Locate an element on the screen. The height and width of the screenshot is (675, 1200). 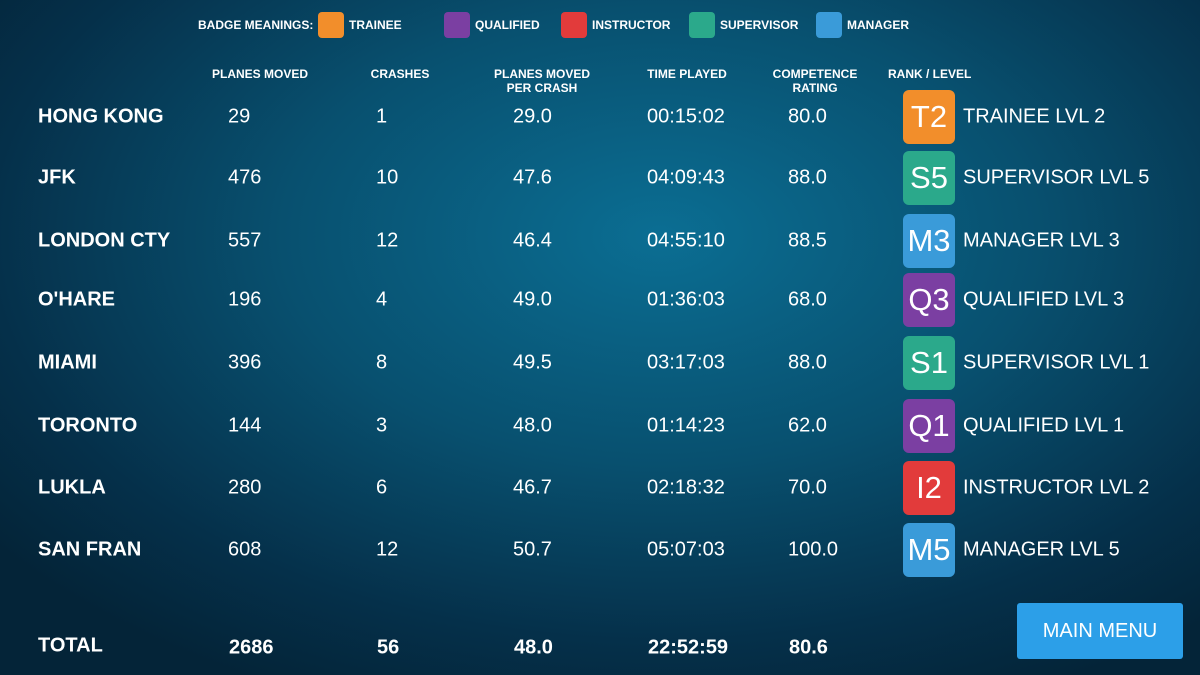
rank-badge: I2 is located at coordinates (929, 488).